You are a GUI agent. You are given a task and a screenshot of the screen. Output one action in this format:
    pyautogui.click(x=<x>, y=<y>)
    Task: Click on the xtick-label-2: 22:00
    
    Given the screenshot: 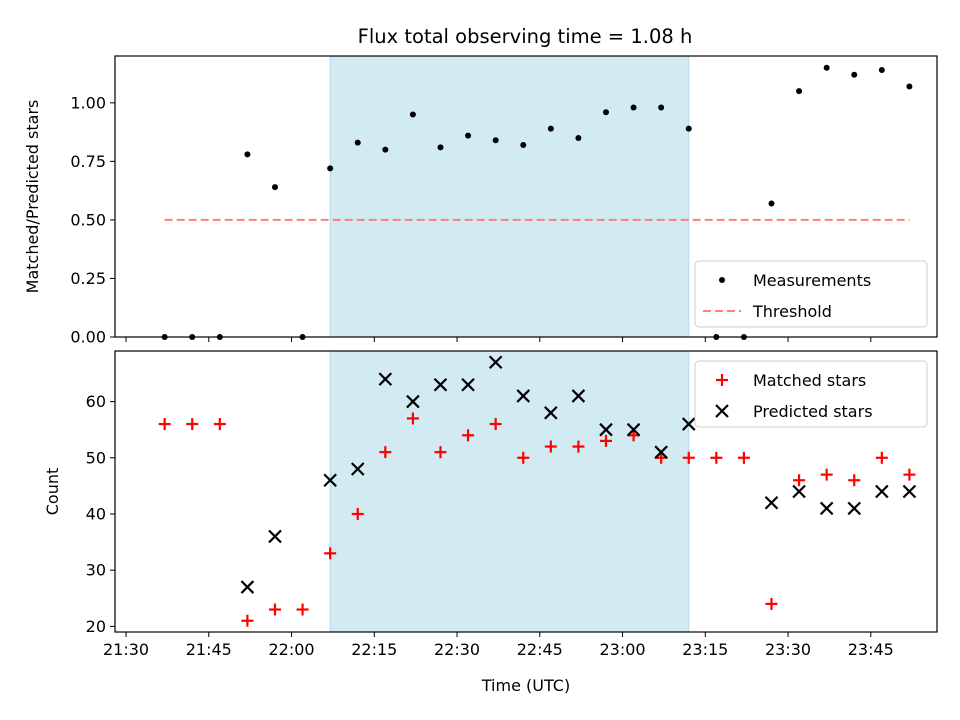 What is the action you would take?
    pyautogui.click(x=291, y=649)
    